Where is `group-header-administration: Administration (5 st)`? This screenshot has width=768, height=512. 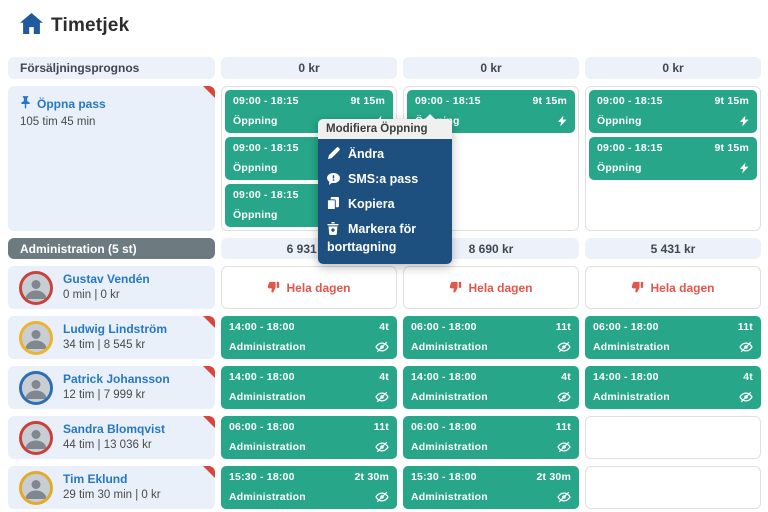 group-header-administration: Administration (5 st) is located at coordinates (111, 248).